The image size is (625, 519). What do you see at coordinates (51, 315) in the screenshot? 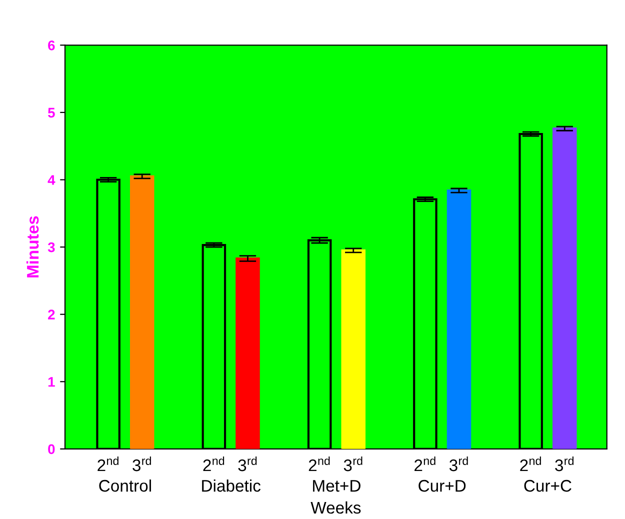
I see `y-tick-label: 2` at bounding box center [51, 315].